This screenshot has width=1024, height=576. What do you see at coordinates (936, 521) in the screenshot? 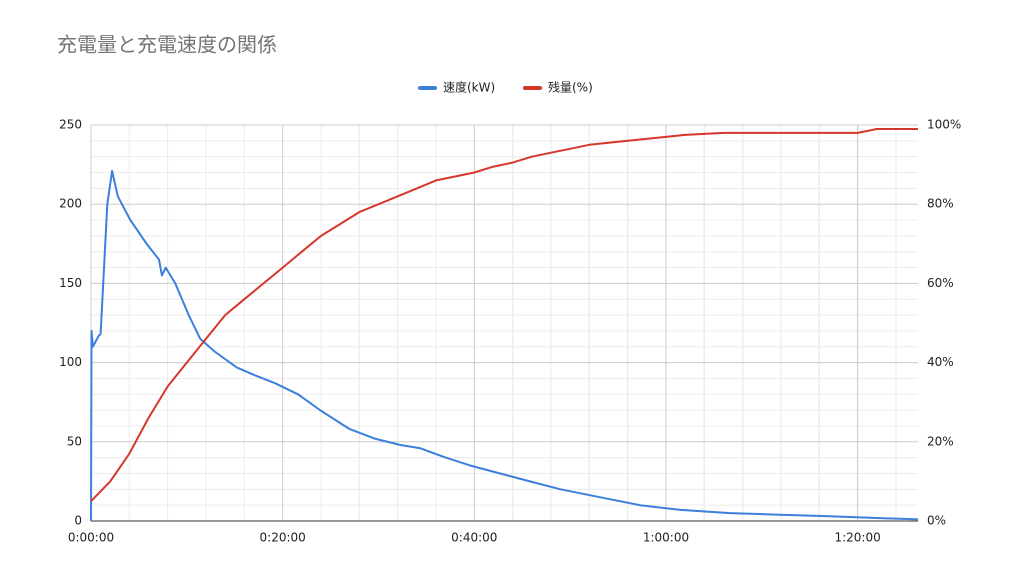
I see `y2-tick-label: 0%` at bounding box center [936, 521].